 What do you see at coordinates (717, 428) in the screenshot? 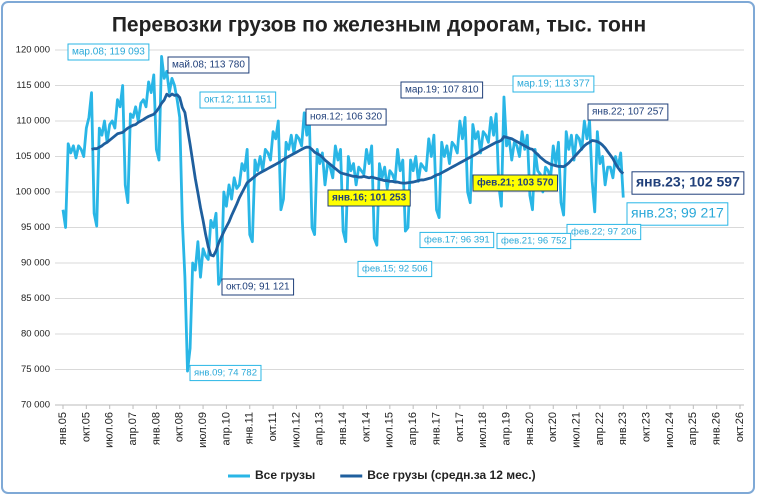
I see `x-tick-label: янв.26` at bounding box center [717, 428].